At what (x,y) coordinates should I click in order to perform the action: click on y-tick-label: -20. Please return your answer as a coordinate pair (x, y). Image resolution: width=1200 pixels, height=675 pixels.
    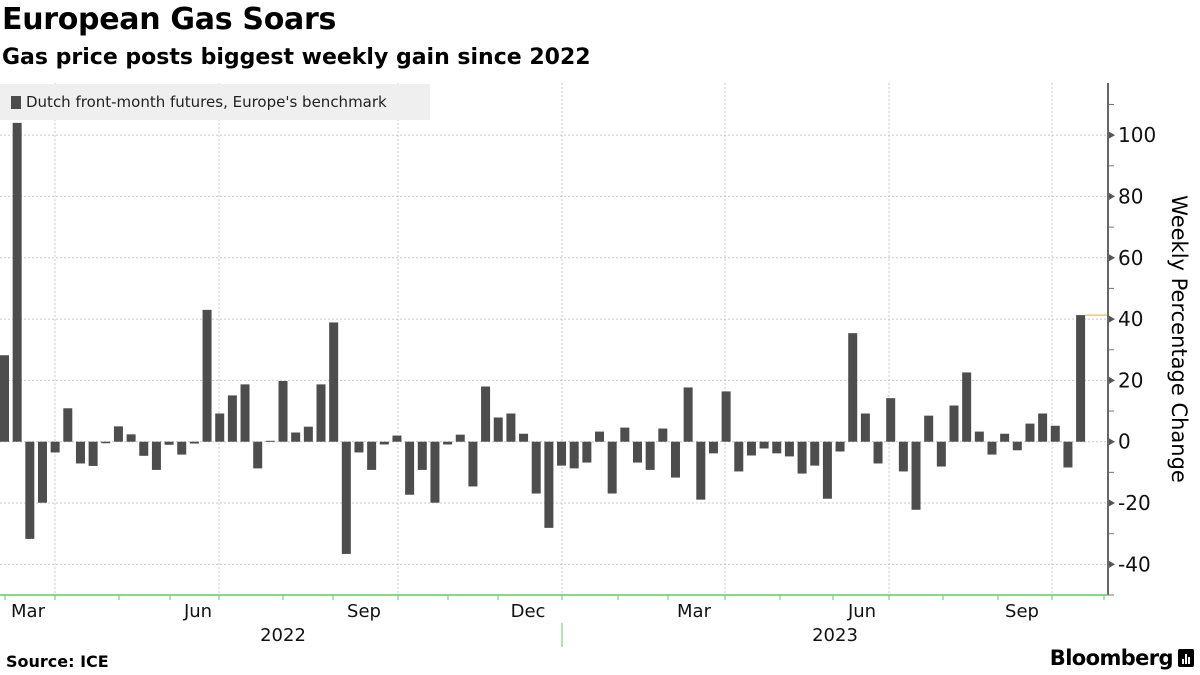
    Looking at the image, I should click on (1134, 503).